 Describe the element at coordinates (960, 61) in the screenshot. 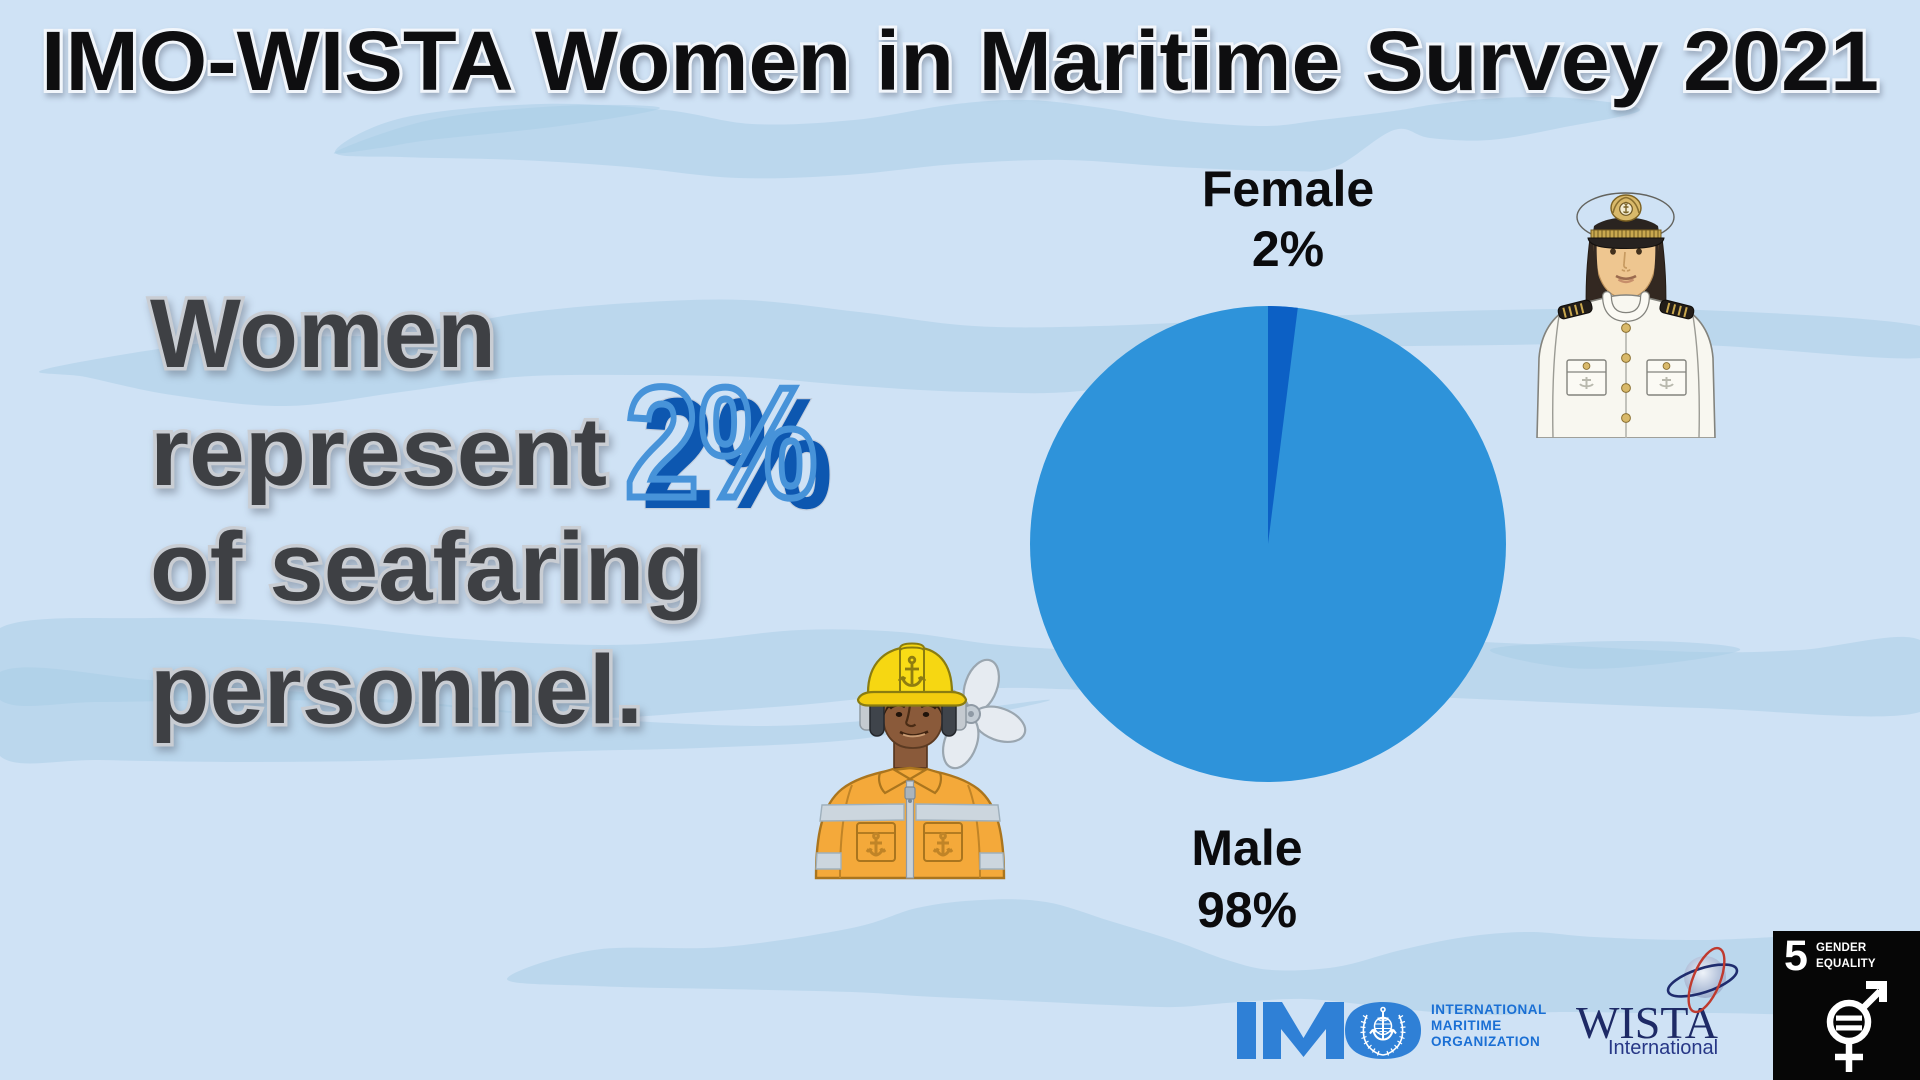

I see `svg-text:IMO-WISTA Women in Maritime Su: IMO-WISTA Women in Maritime Survey 2021` at that location.